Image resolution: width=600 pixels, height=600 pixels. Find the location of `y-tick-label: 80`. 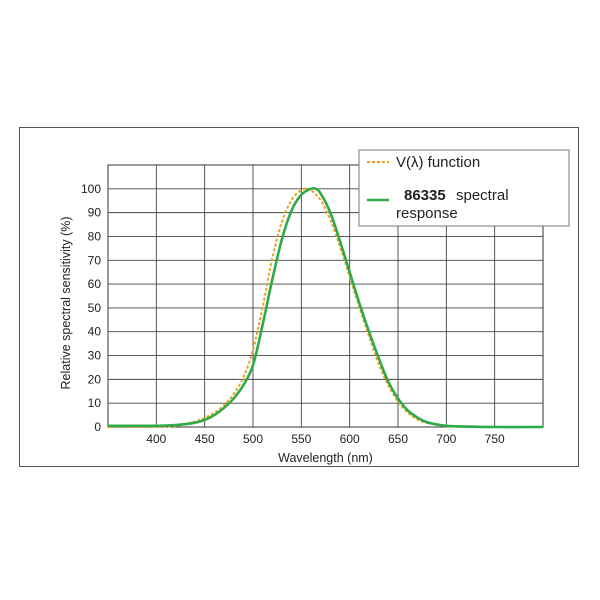

y-tick-label: 80 is located at coordinates (95, 236).